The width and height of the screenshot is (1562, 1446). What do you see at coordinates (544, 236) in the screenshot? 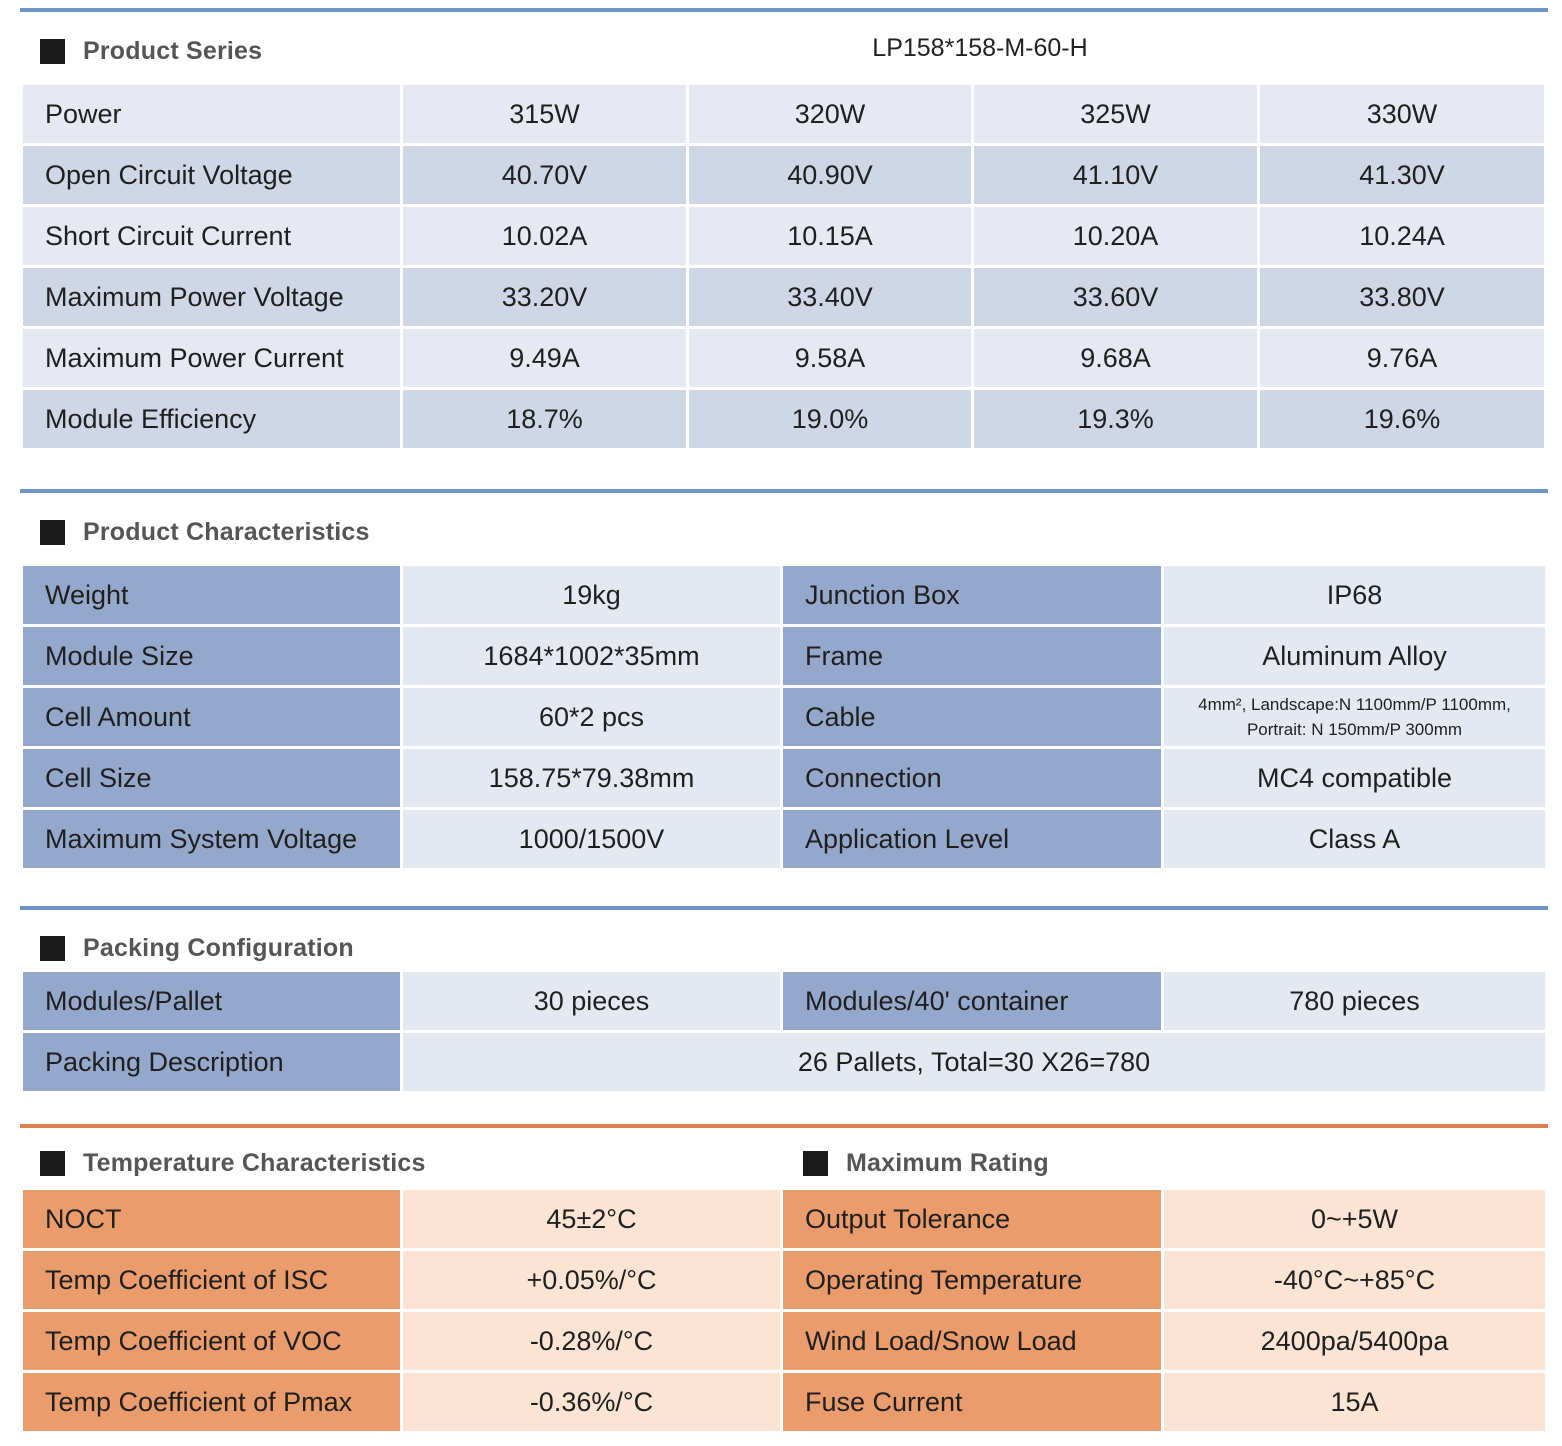
I see `table-value: 10.02A` at bounding box center [544, 236].